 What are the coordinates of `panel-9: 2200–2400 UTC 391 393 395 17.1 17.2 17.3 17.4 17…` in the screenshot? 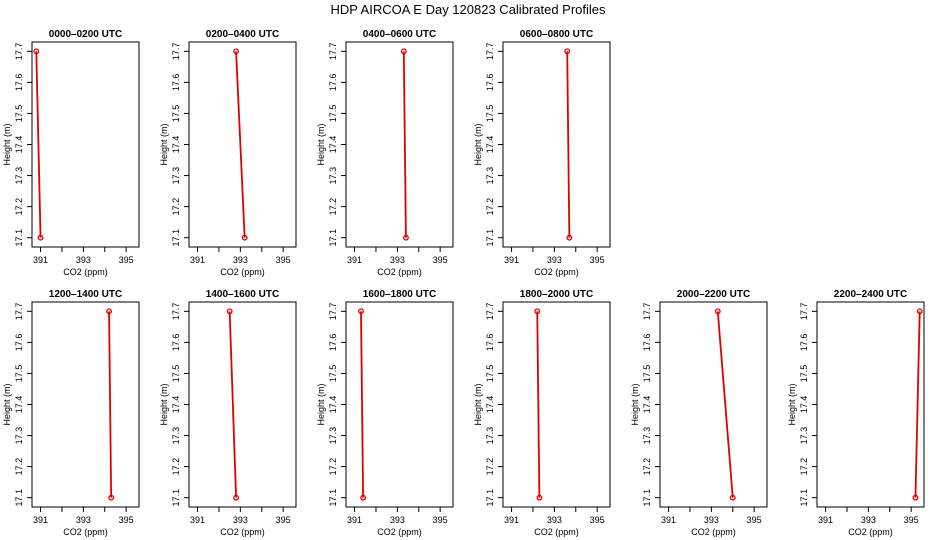 It's located at (856, 413).